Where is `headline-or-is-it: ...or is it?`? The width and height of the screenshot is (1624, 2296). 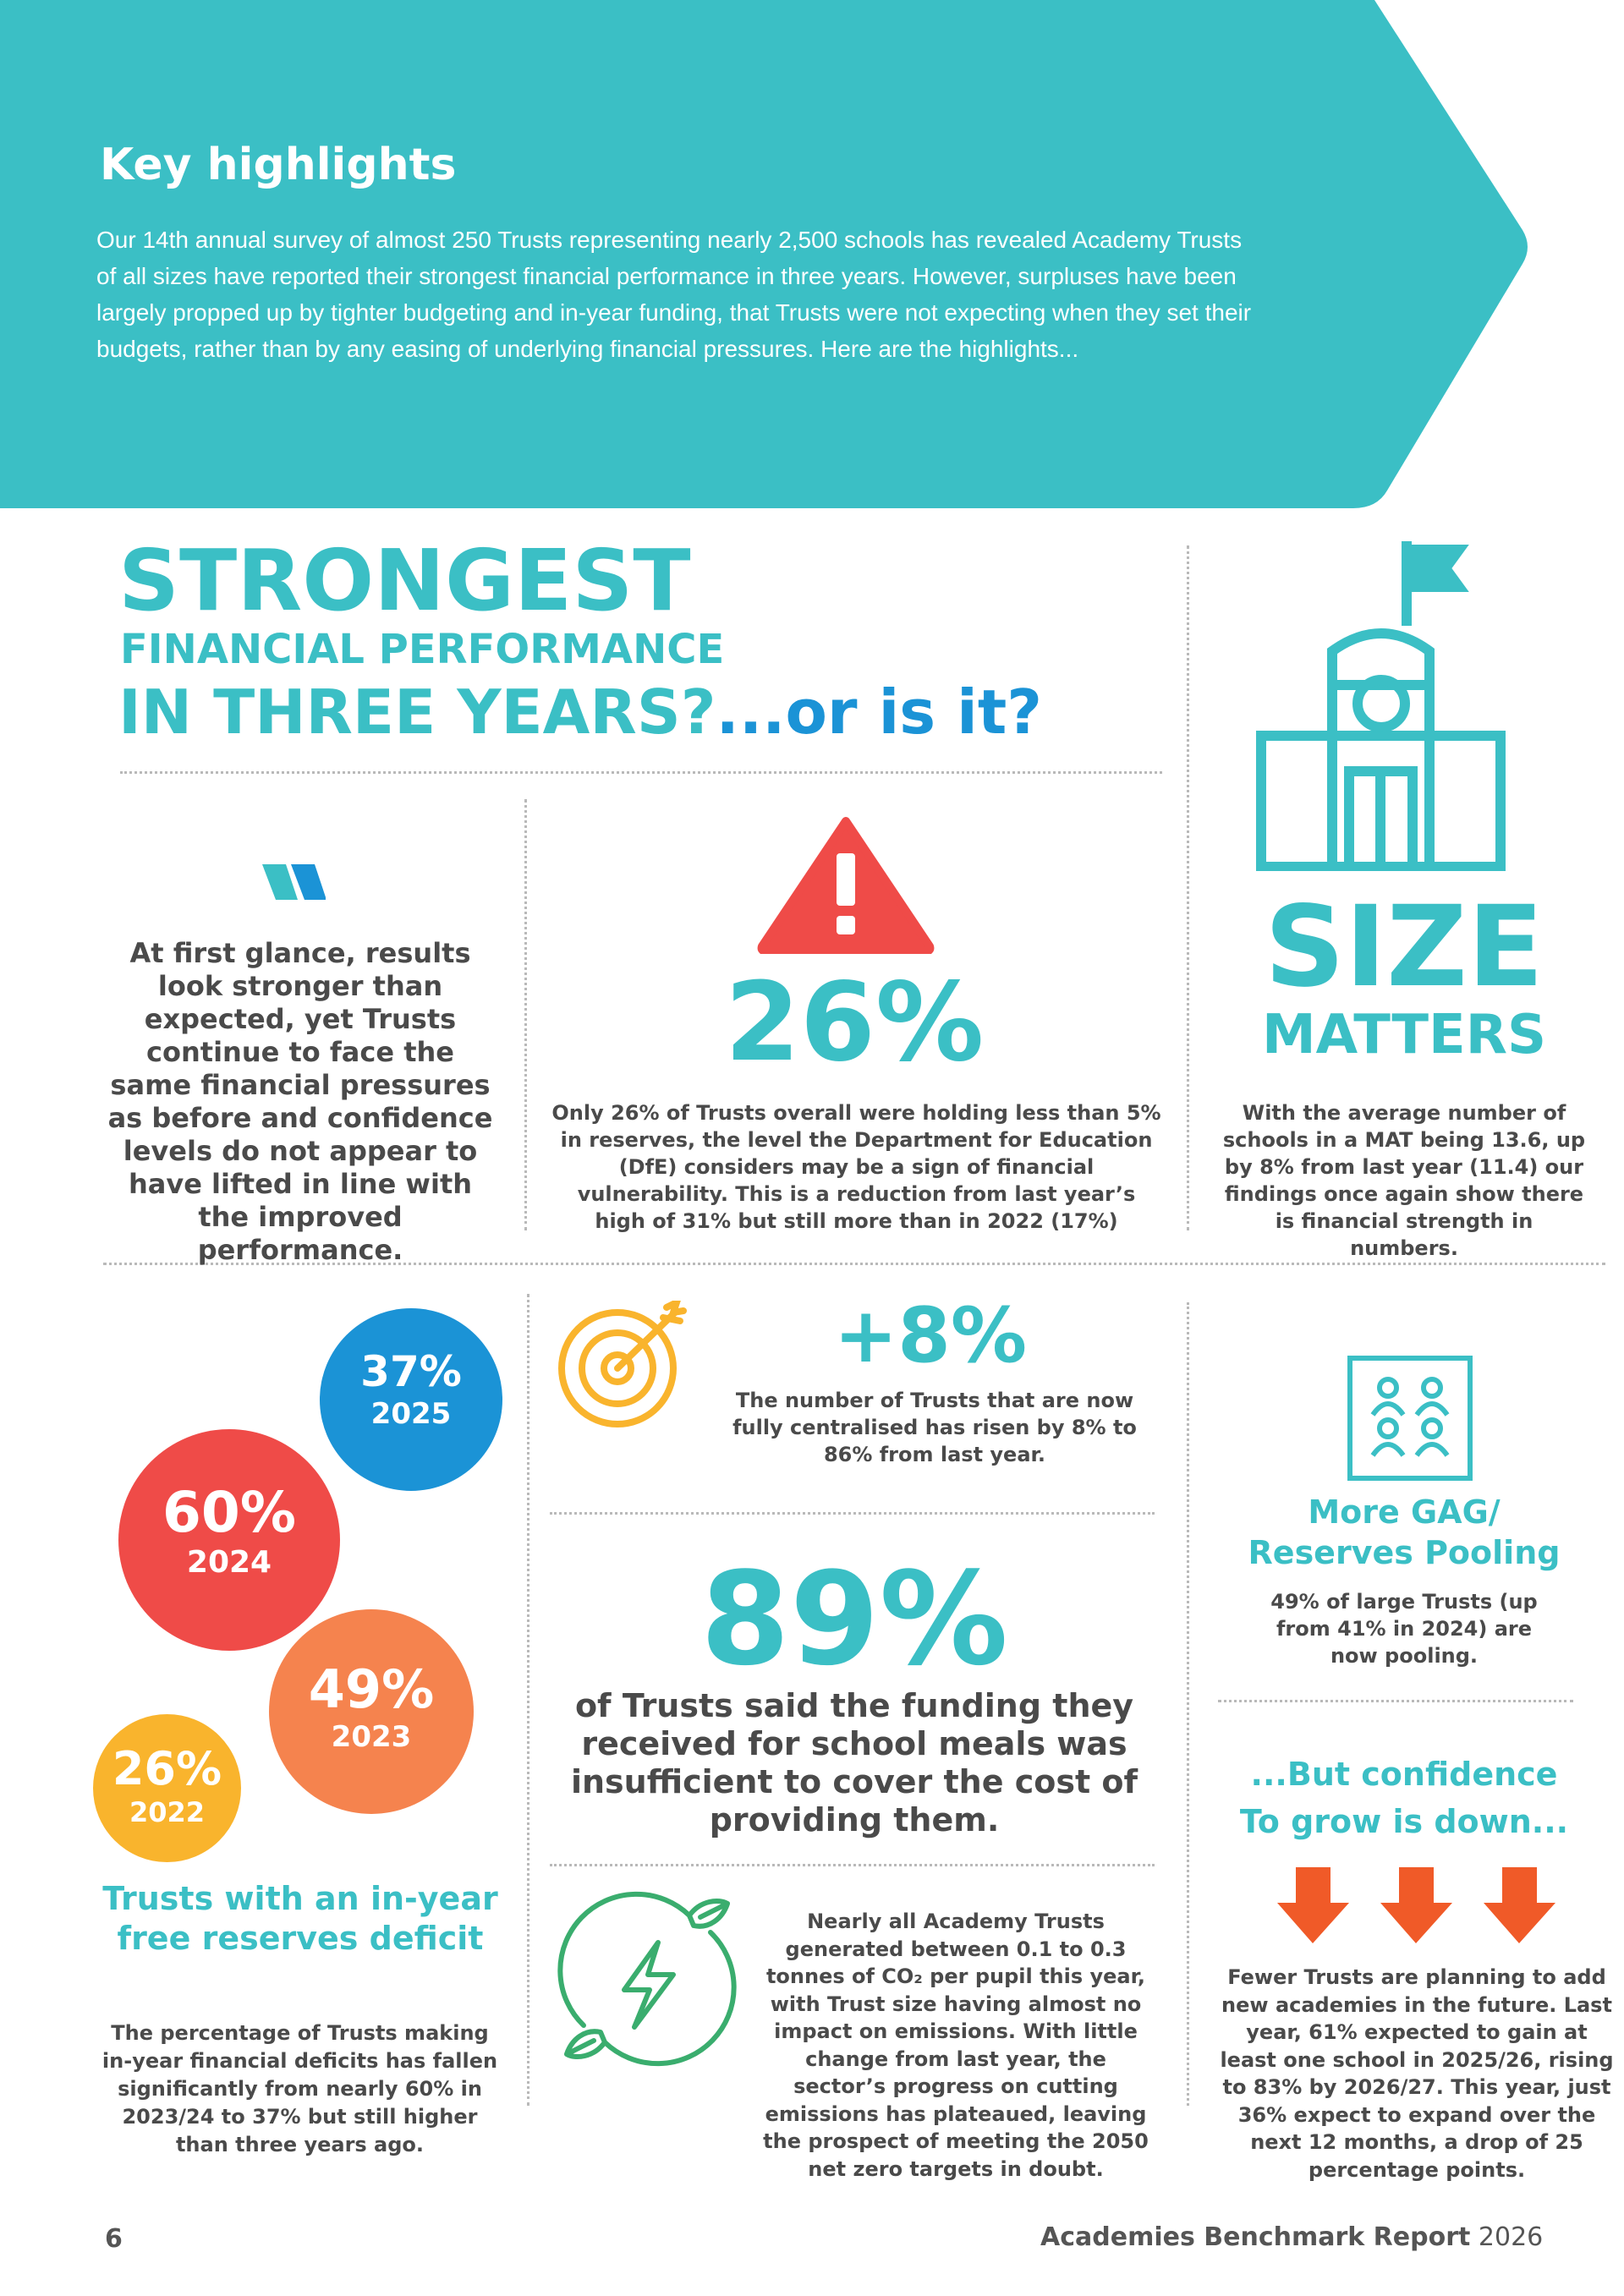 headline-or-is-it: ...or is it? is located at coordinates (879, 713).